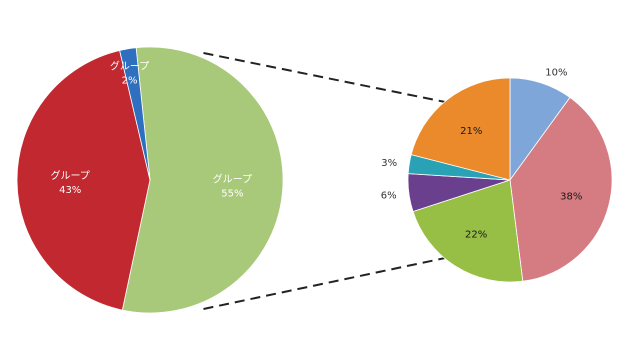 The width and height of the screenshot is (633, 356). What do you see at coordinates (571, 197) in the screenshot?
I see `secondary-label-1: 38%` at bounding box center [571, 197].